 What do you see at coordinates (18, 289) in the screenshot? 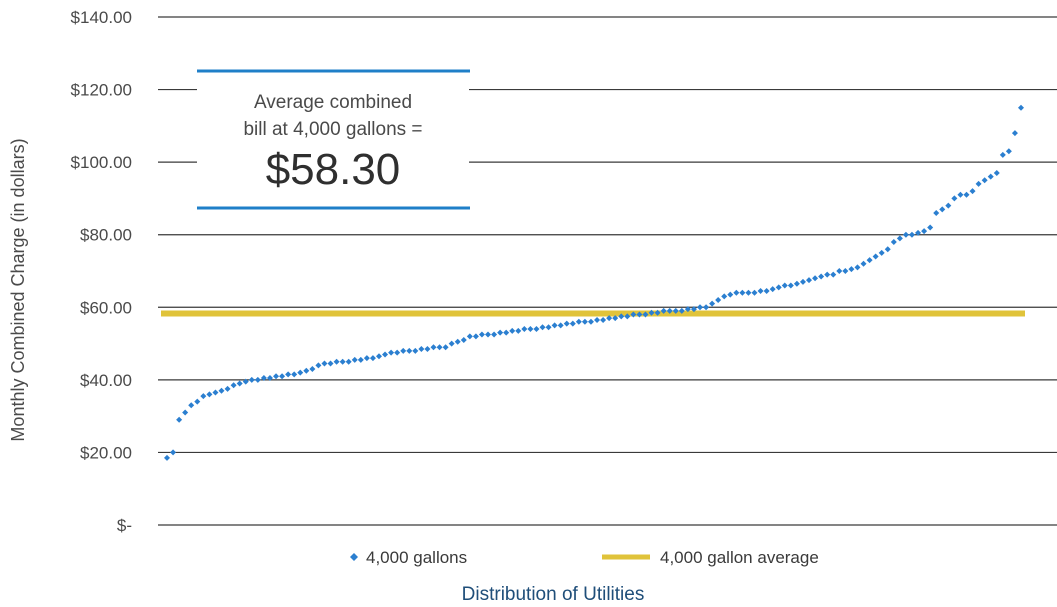
I see `y-axis-title: Monthly Combined Charge (in dollars)` at bounding box center [18, 289].